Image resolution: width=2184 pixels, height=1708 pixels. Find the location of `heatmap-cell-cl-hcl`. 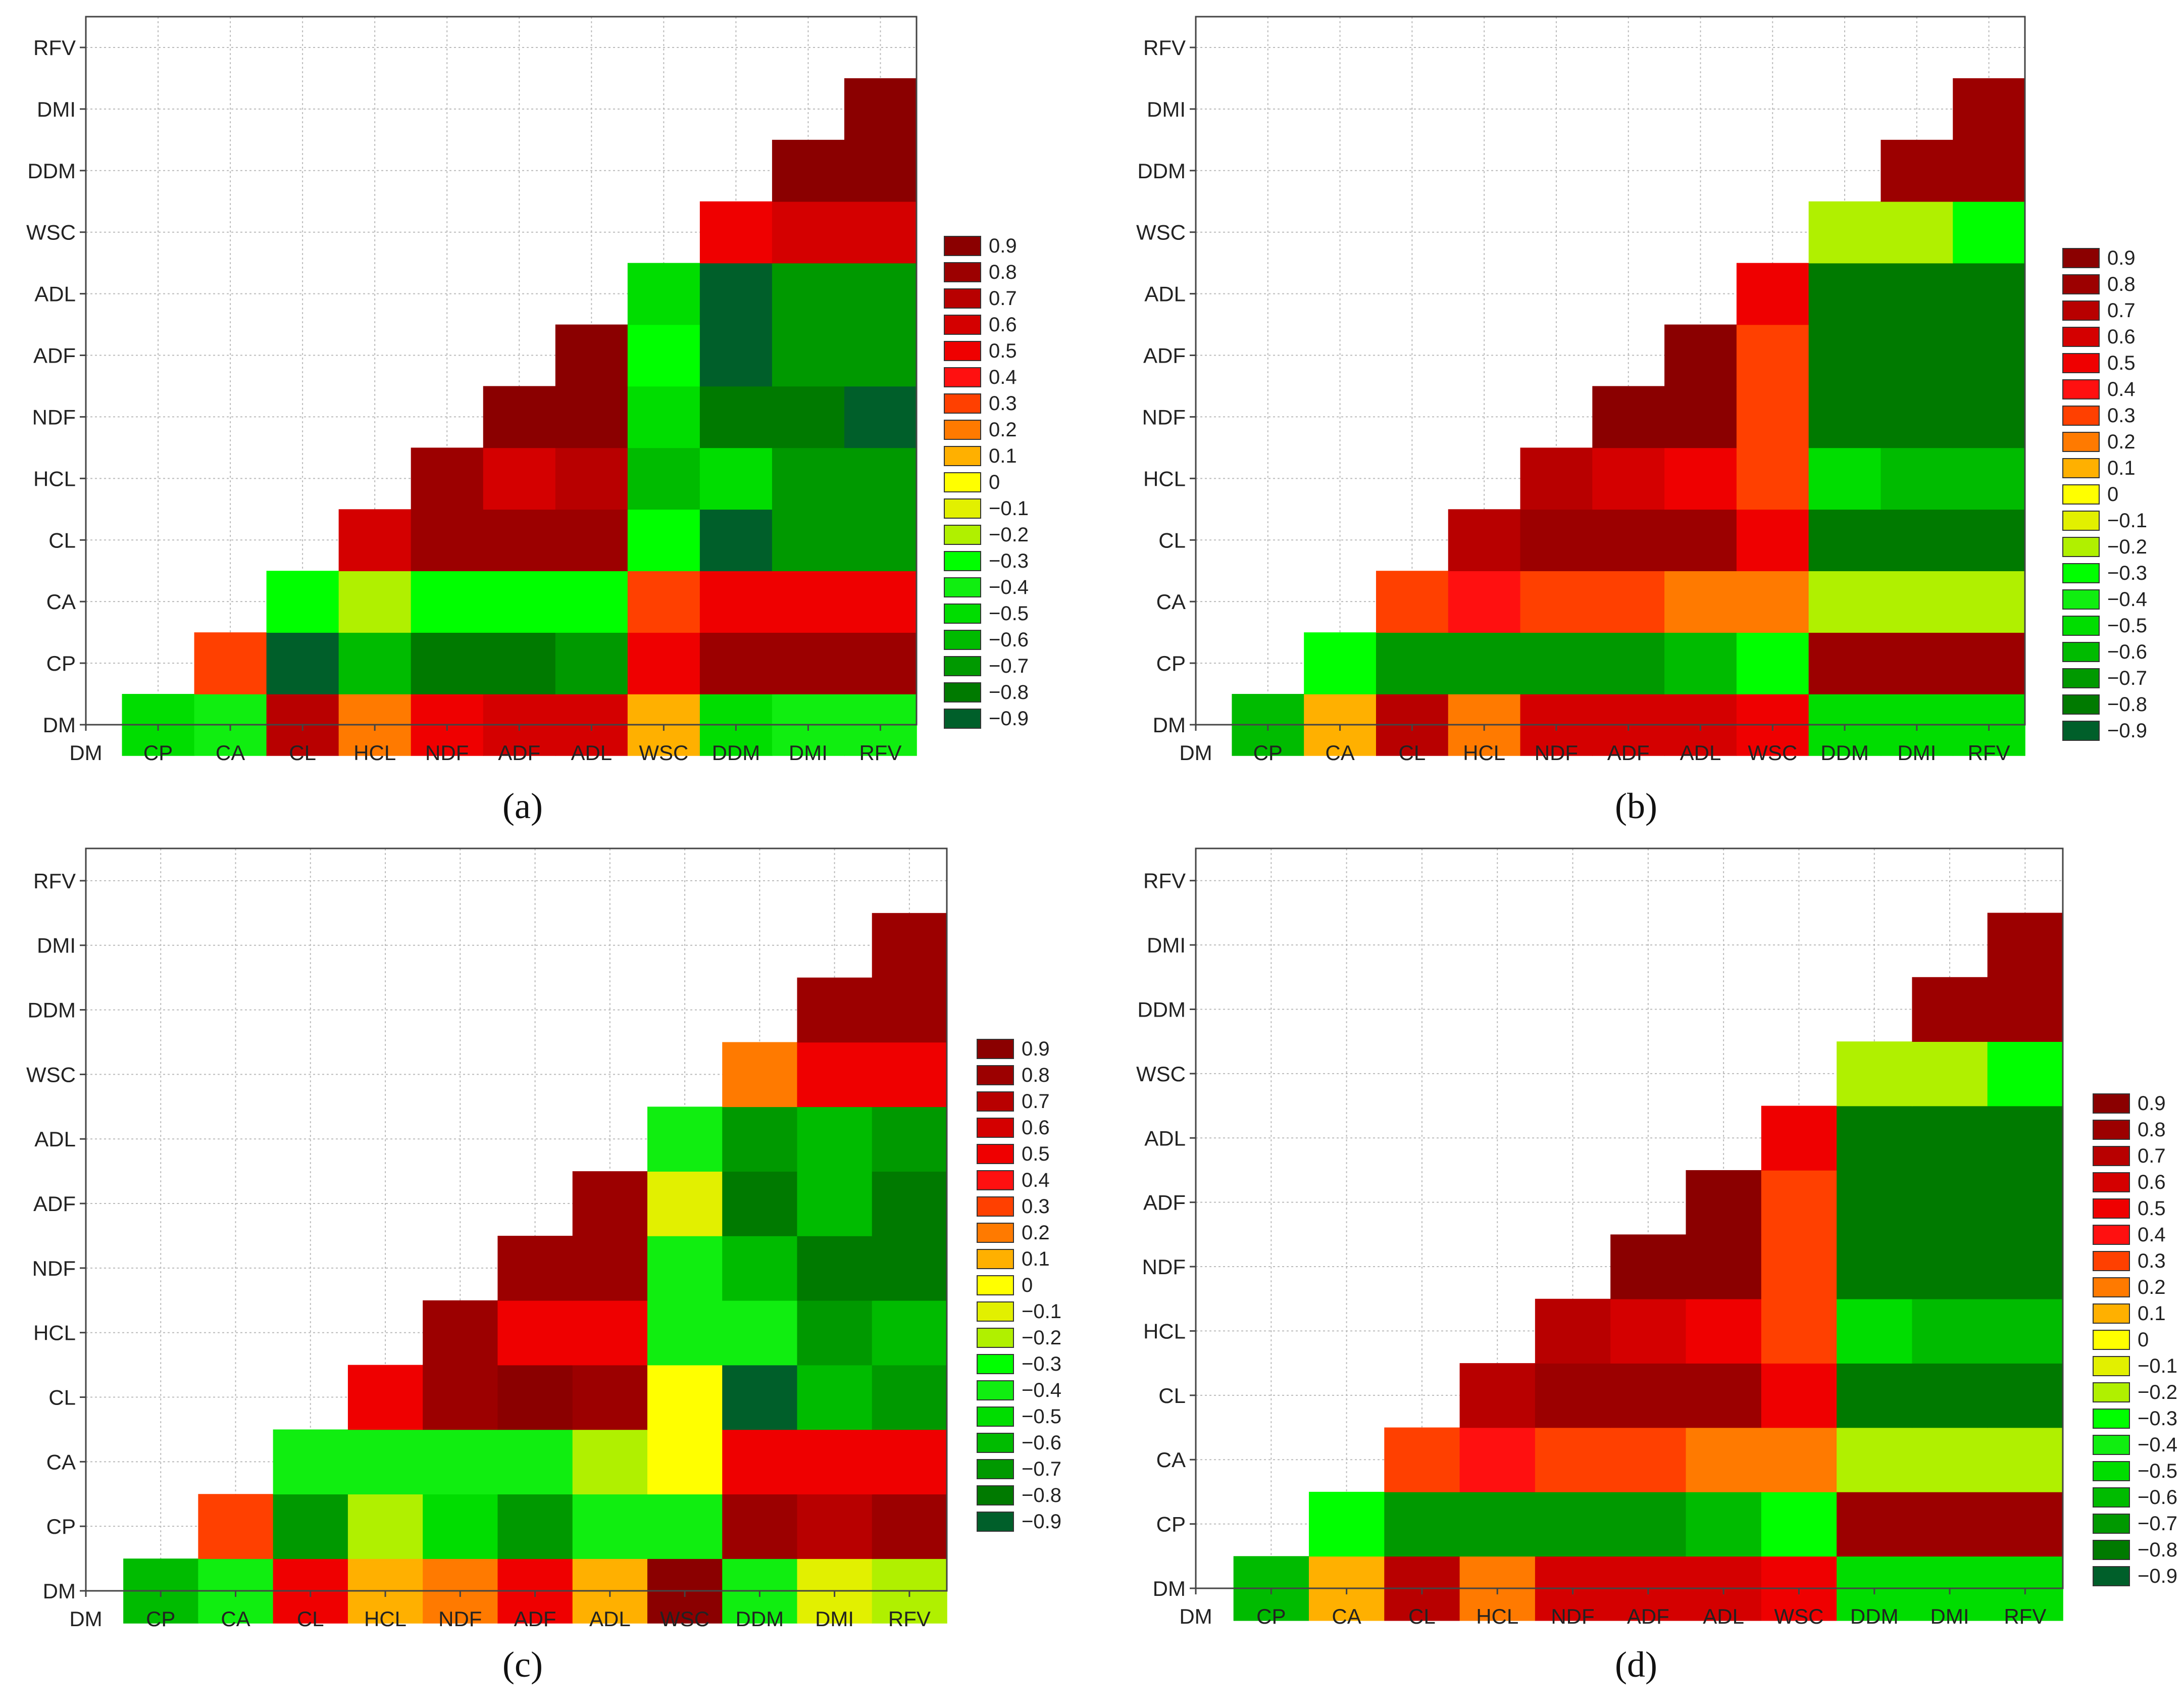

heatmap-cell-cl-hcl is located at coordinates (1497, 1395).